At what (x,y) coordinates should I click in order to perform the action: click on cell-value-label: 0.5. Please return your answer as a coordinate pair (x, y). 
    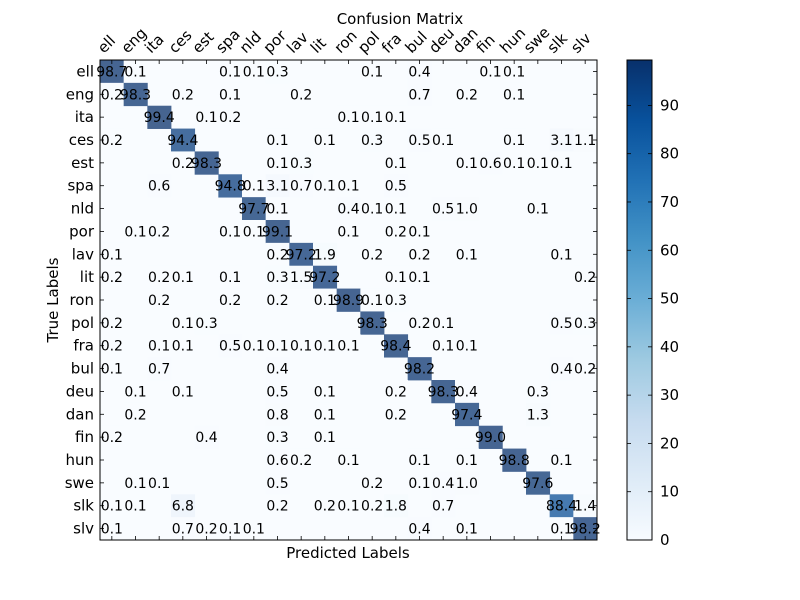
    Looking at the image, I should click on (561, 324).